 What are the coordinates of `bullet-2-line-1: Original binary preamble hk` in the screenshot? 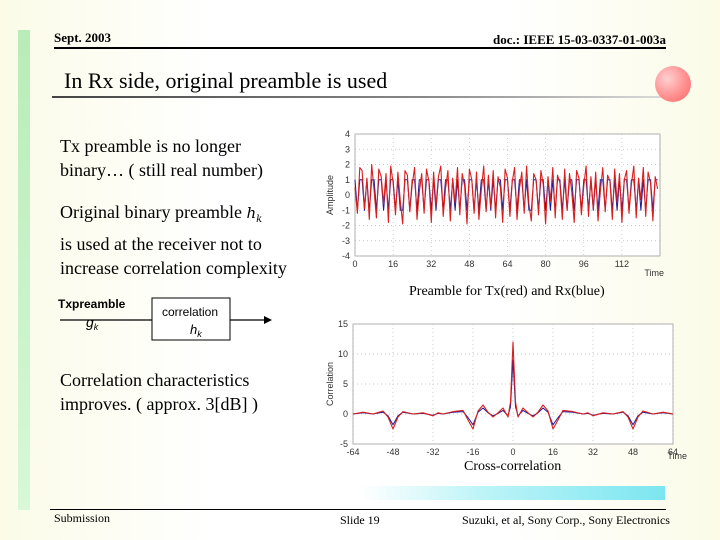 It's located at (173, 216).